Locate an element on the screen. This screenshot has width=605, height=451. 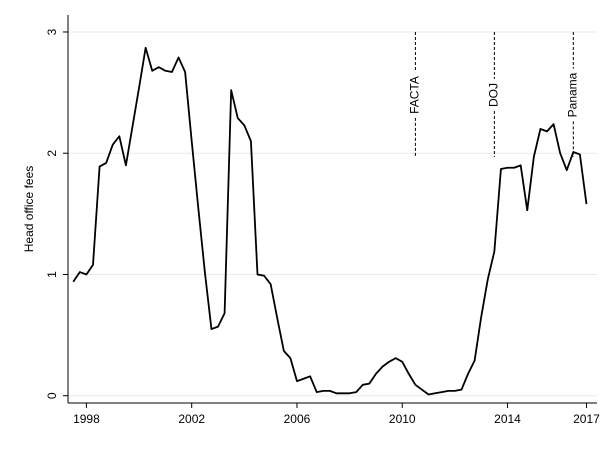
x-tick-label: 2017 is located at coordinates (586, 419).